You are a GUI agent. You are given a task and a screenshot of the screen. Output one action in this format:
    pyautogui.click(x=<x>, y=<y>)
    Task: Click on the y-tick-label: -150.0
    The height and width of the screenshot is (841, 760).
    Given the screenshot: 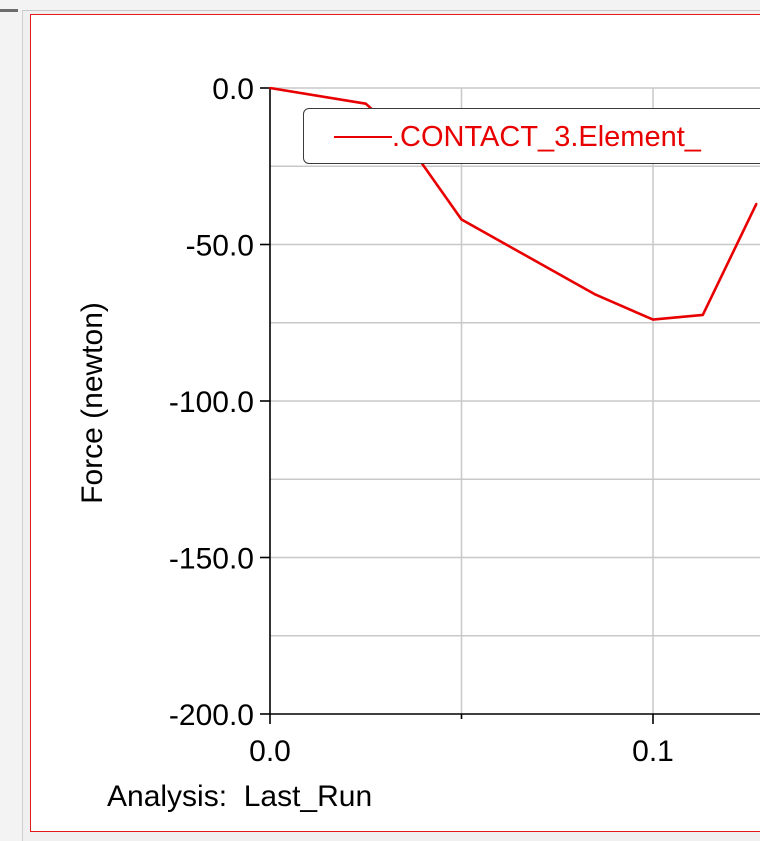 What is the action you would take?
    pyautogui.click(x=211, y=559)
    